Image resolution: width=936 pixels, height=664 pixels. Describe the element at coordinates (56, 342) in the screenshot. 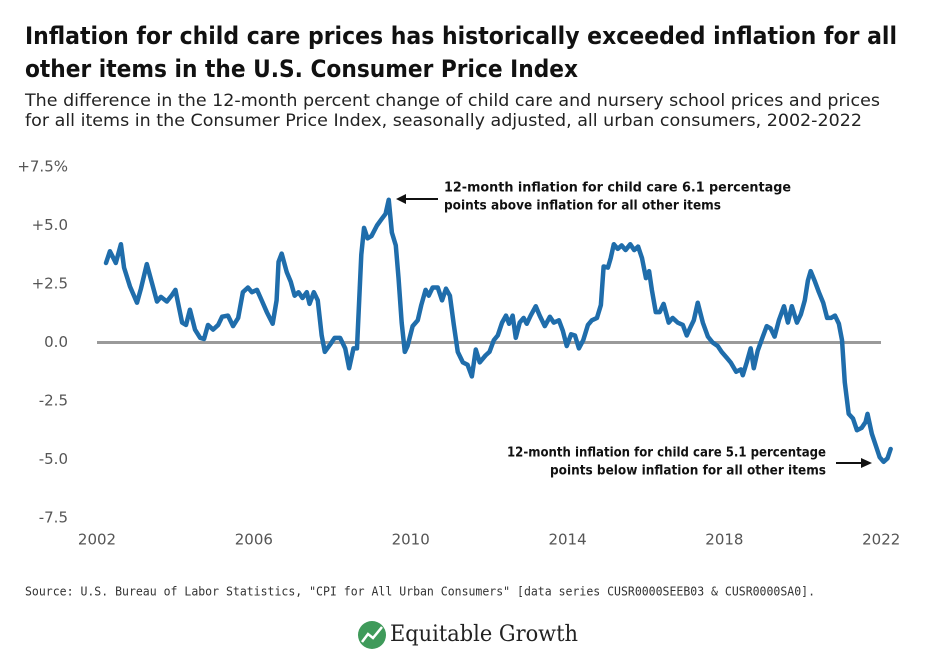

I see `y-tick-label: 0.0` at that location.